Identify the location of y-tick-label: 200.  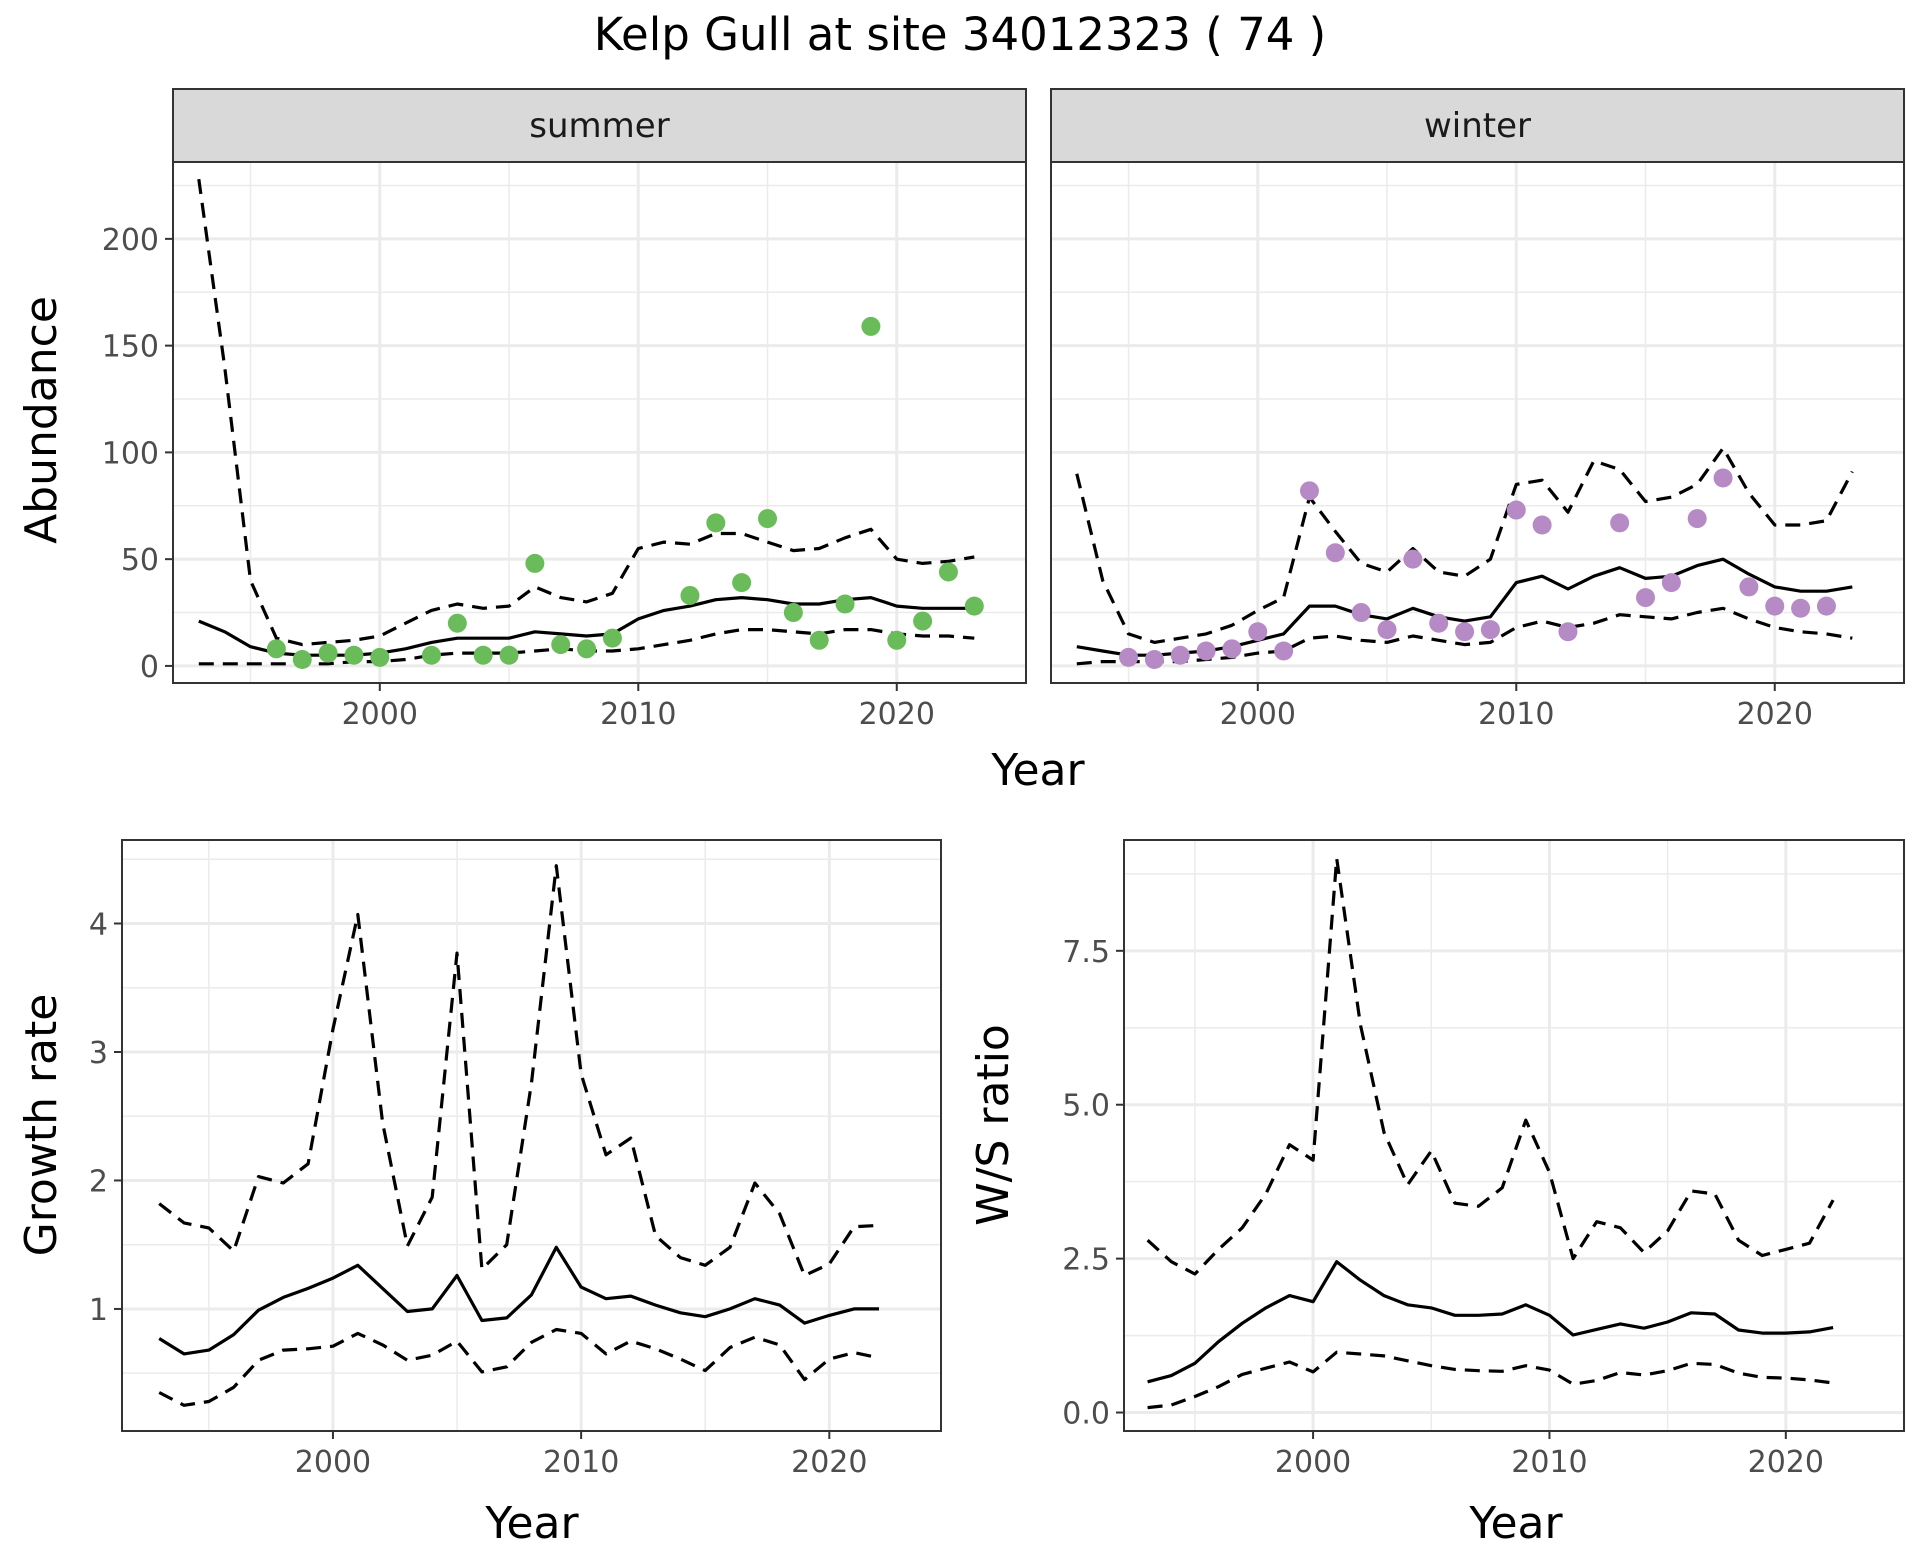
(130, 240).